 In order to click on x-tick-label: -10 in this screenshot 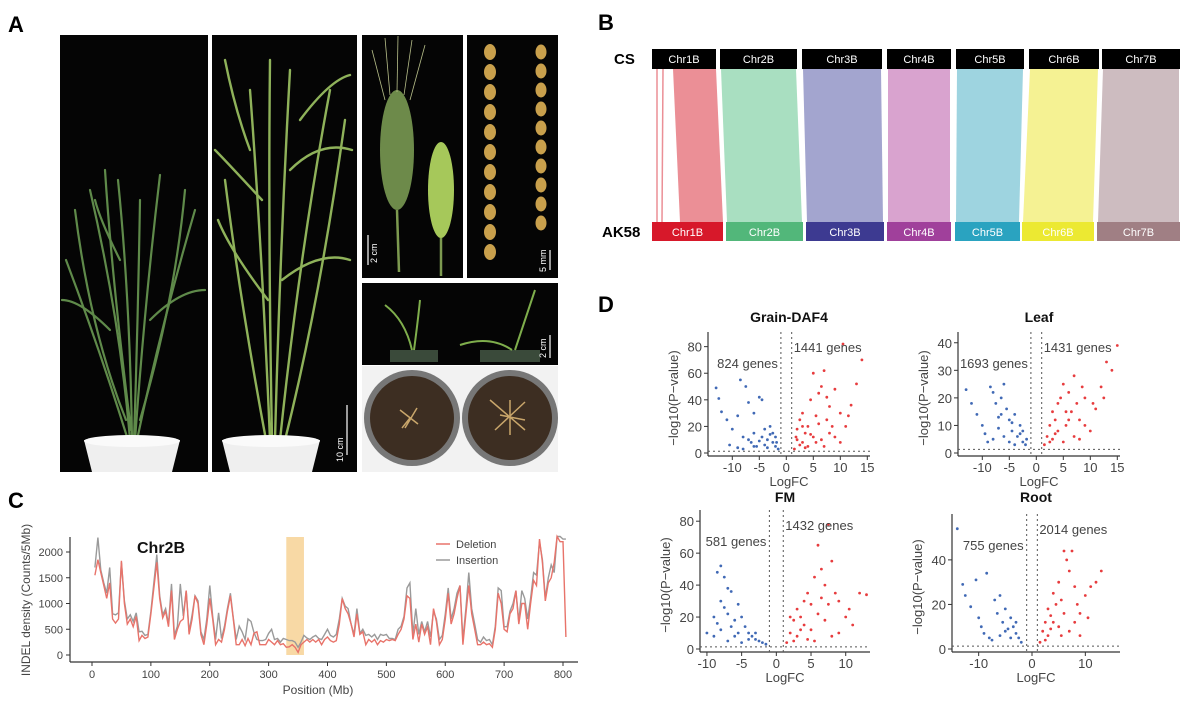, I will do `click(978, 663)`.